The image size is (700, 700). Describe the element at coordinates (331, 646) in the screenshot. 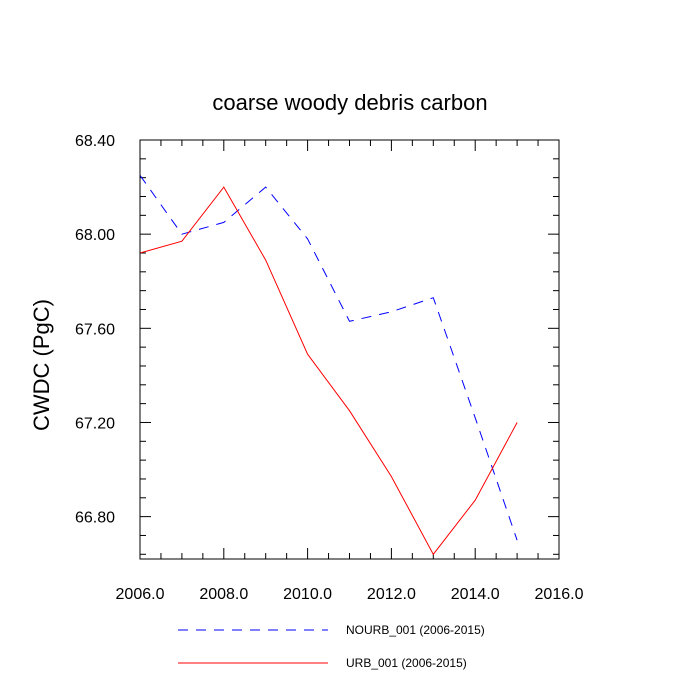

I see `legend: NOURB_001 (2006-2015) URB_001 (2006-2015)` at that location.